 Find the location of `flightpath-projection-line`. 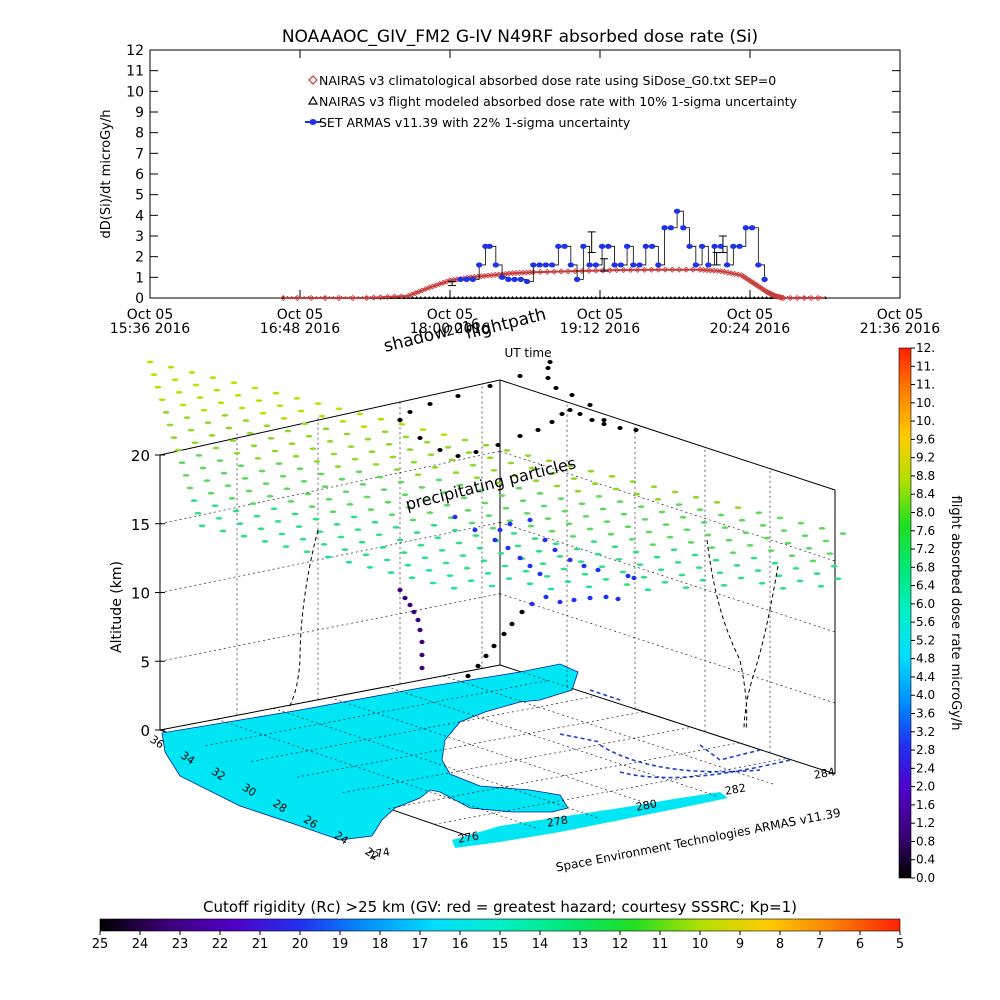

flightpath-projection-line is located at coordinates (304, 618).